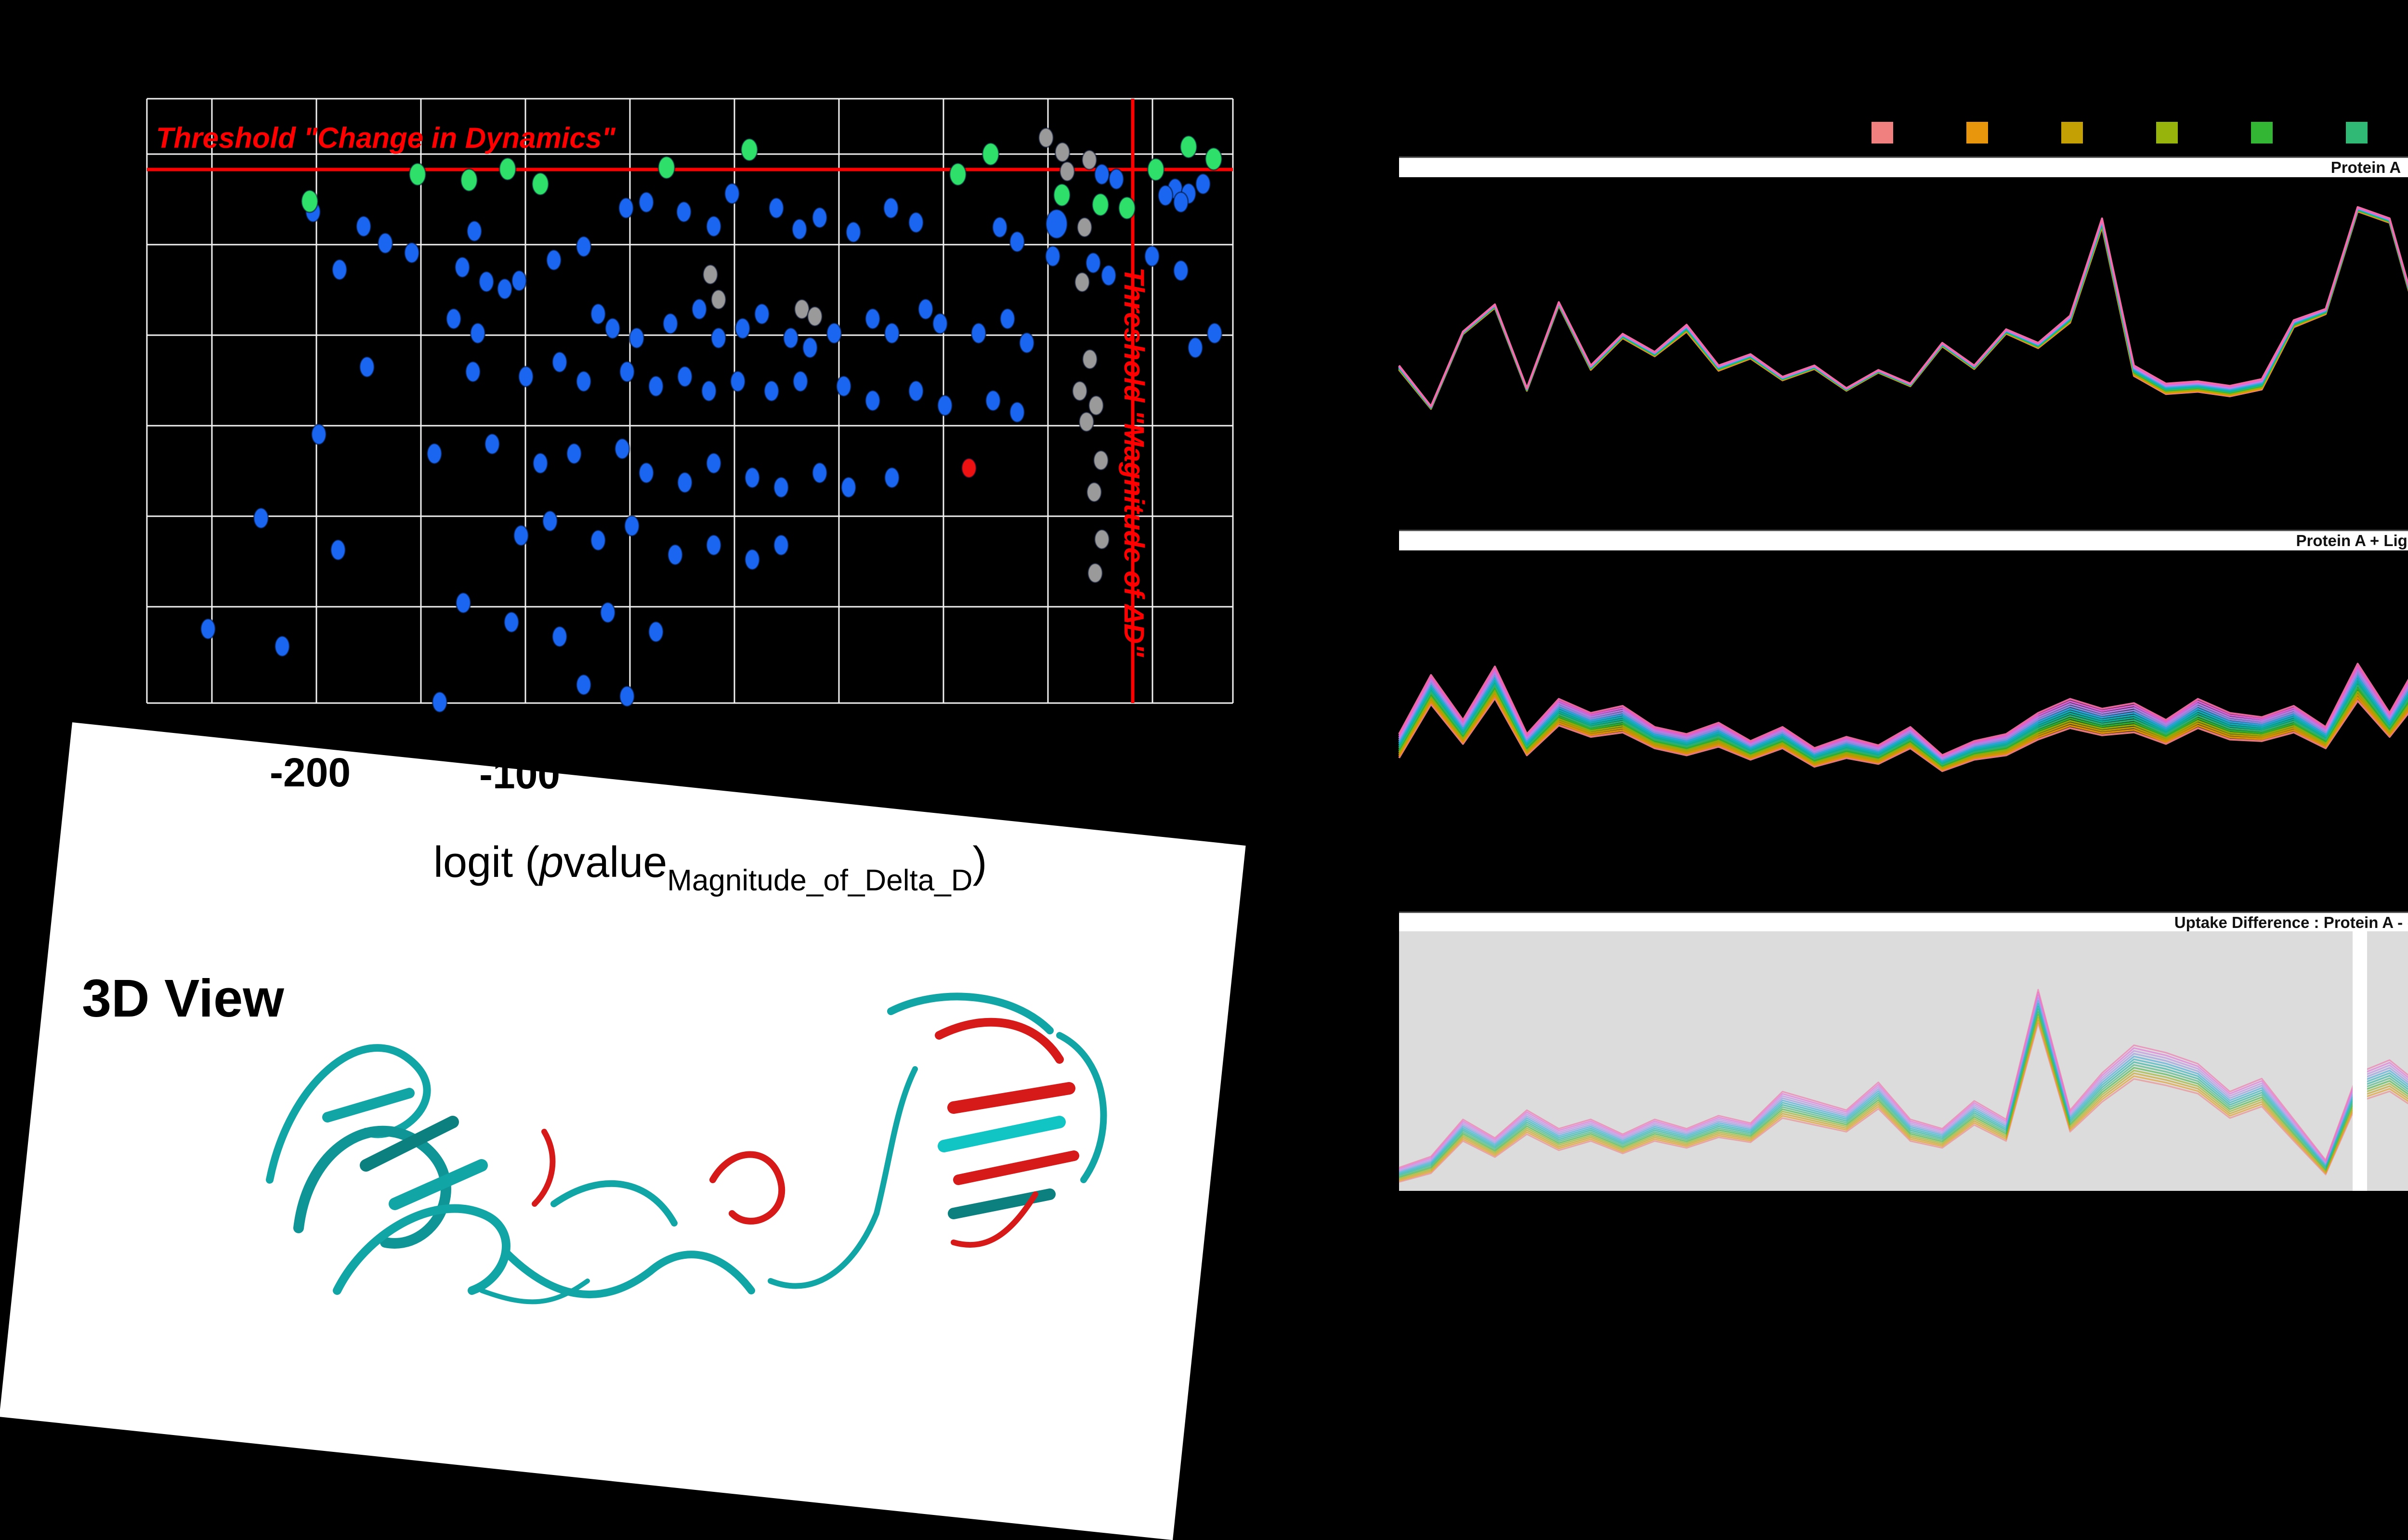 The height and width of the screenshot is (1540, 2408). What do you see at coordinates (519, 774) in the screenshot?
I see `x-tick--100: -100` at bounding box center [519, 774].